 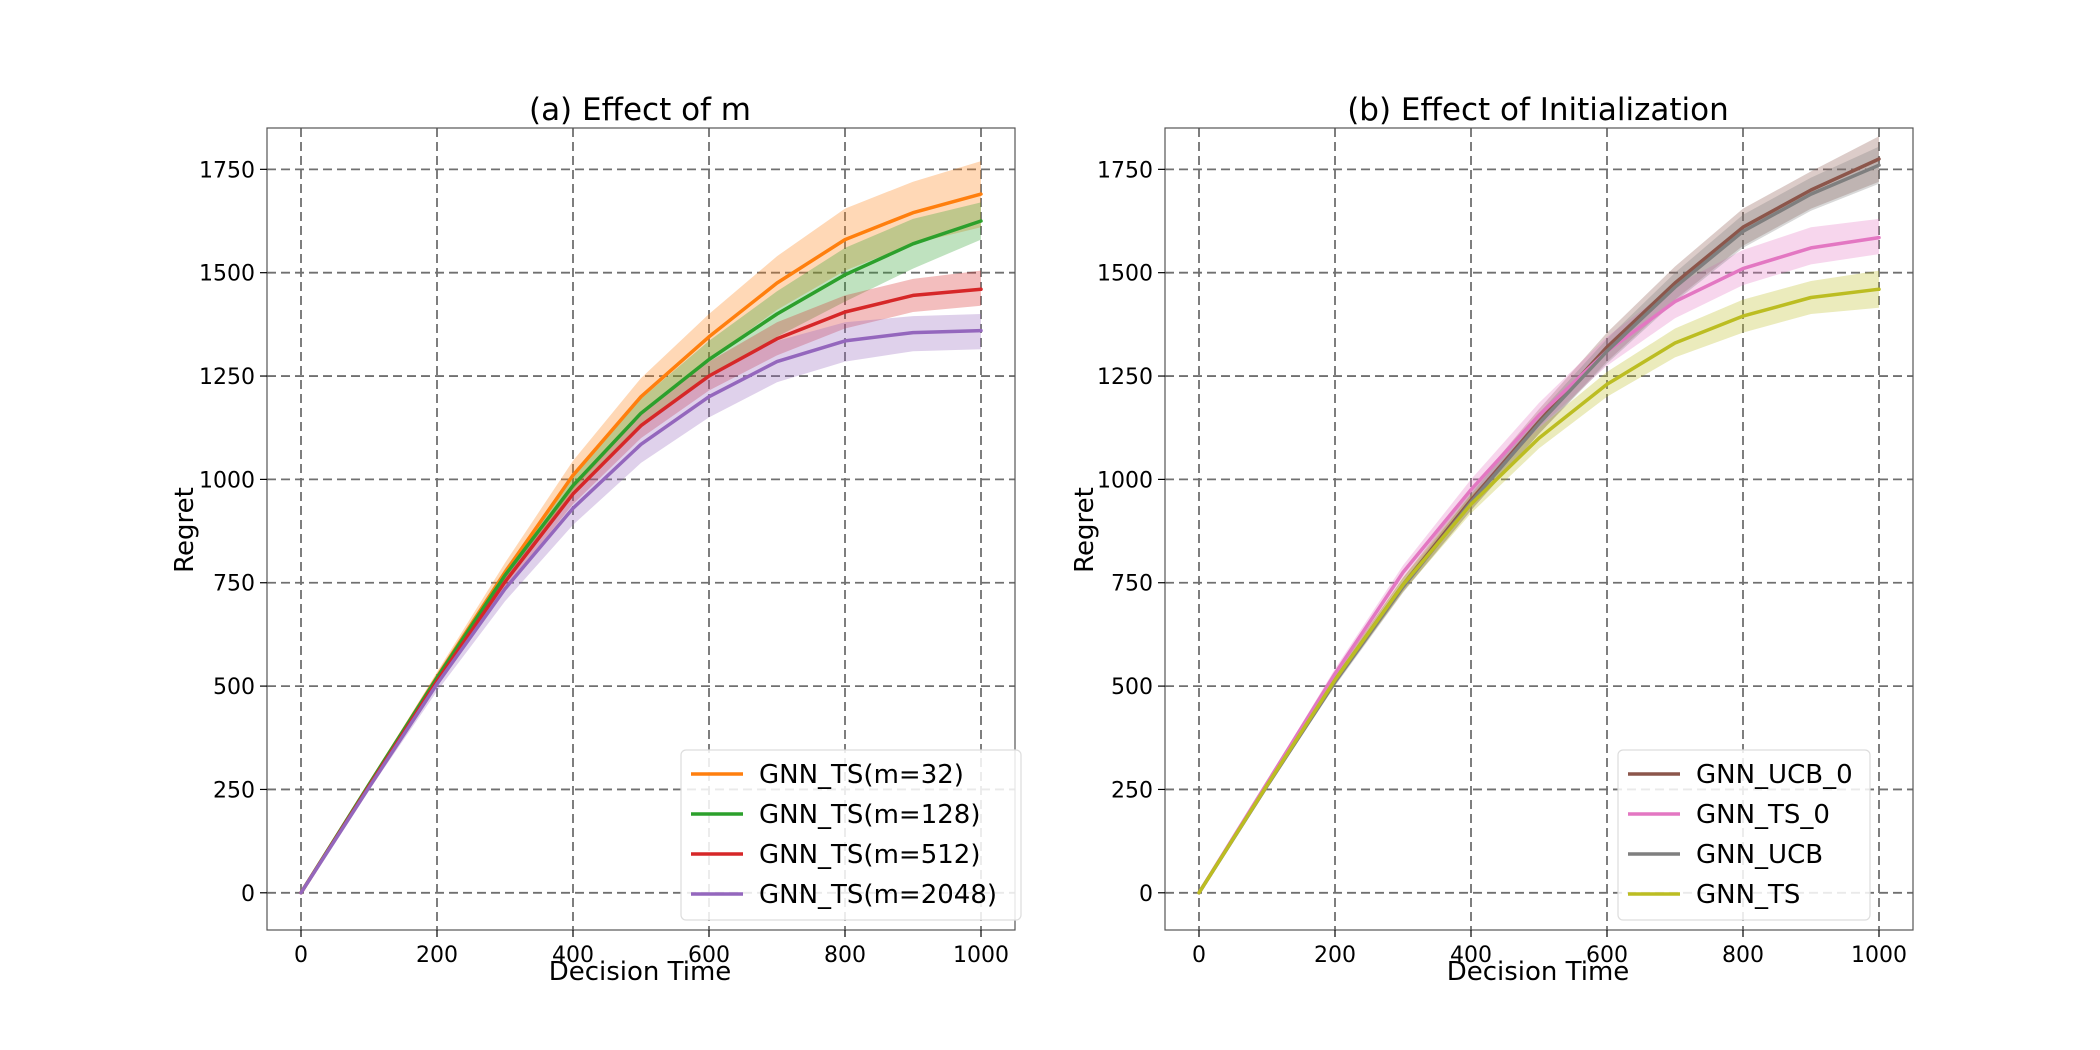 I want to click on chart-b-ytick-label-7: 1750, so click(x=1125, y=170).